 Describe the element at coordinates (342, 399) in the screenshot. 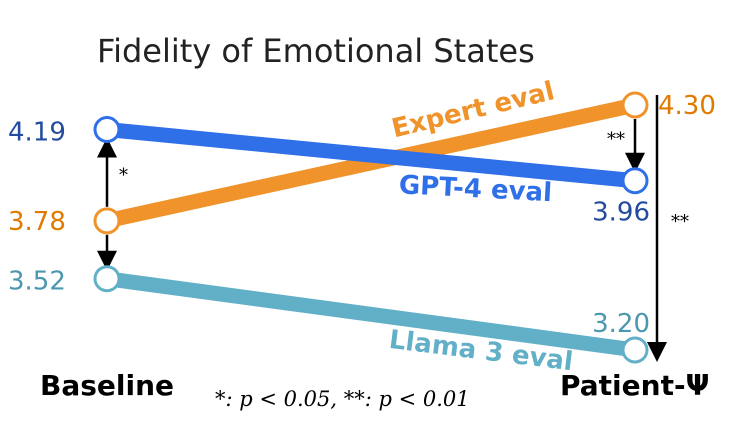

I see `significance-footnote: *: p < 0.05, **: p < 0.01` at that location.